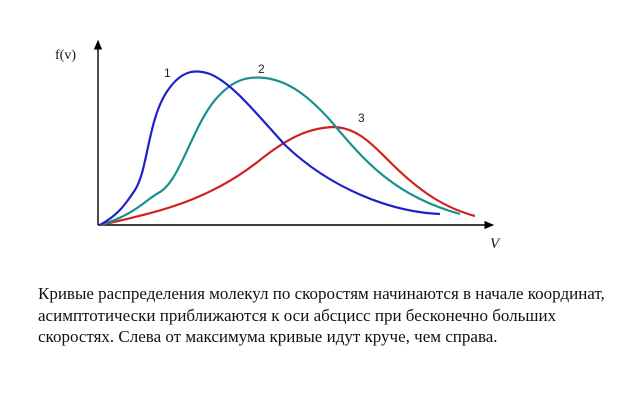  What do you see at coordinates (167, 73) in the screenshot?
I see `curve-1-label: 1` at bounding box center [167, 73].